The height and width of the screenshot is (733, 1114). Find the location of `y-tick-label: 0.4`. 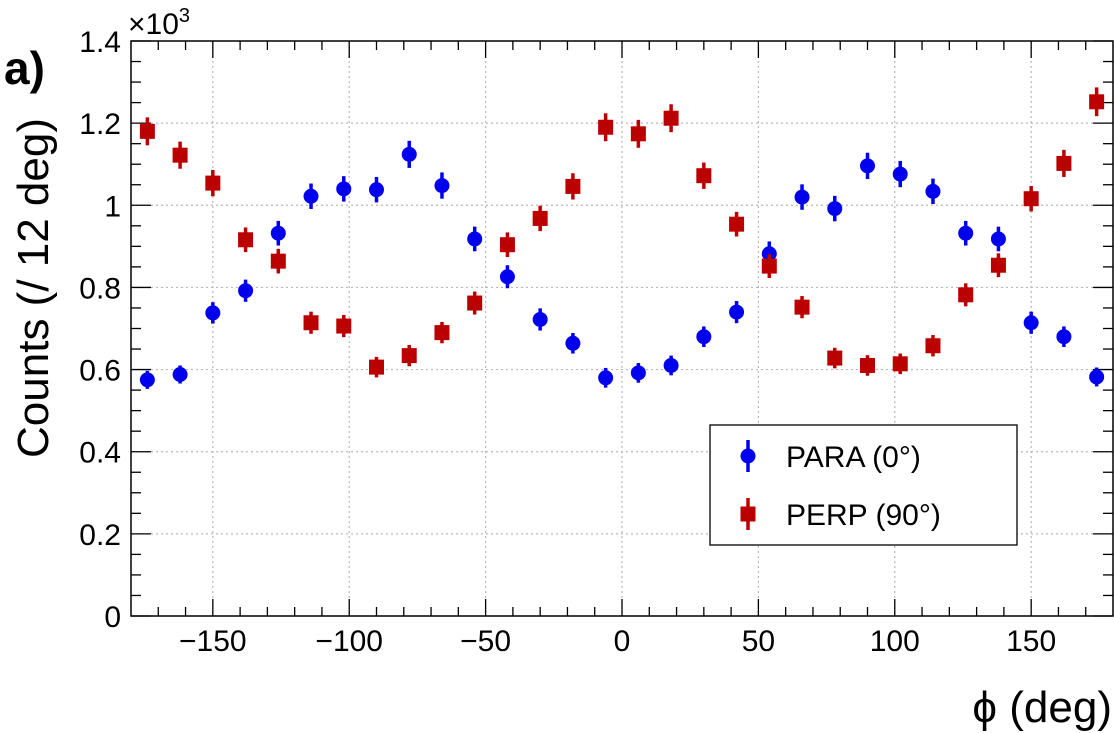

y-tick-label: 0.4 is located at coordinates (100, 453).